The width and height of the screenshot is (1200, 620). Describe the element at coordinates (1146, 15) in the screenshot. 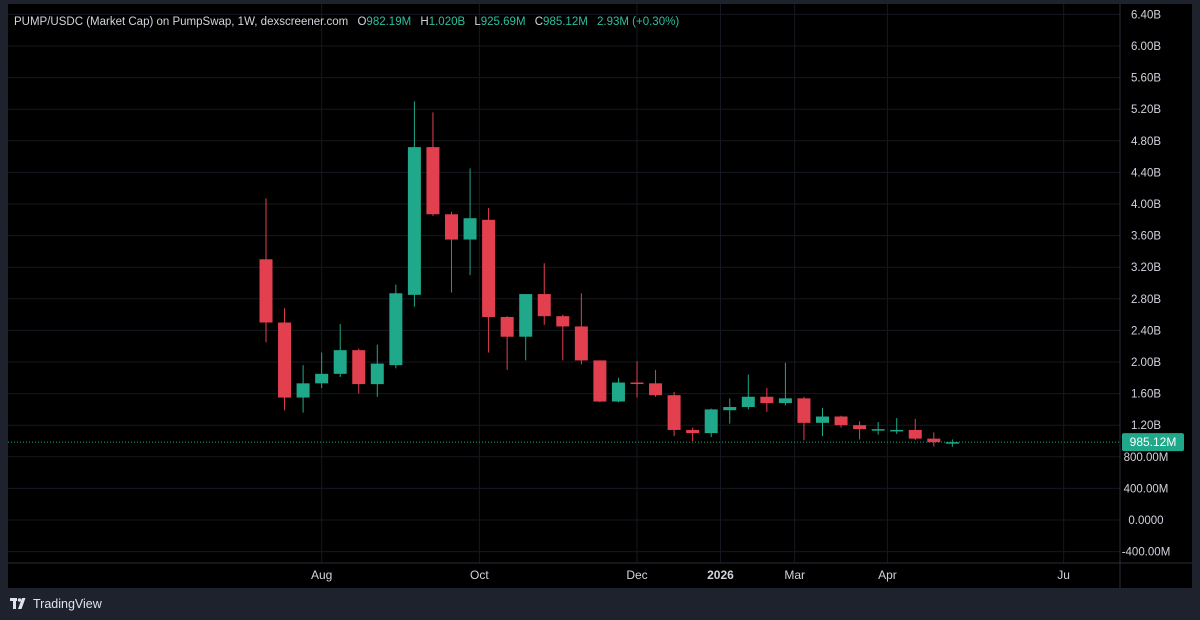

I see `y-tick-label: 6.40B` at that location.